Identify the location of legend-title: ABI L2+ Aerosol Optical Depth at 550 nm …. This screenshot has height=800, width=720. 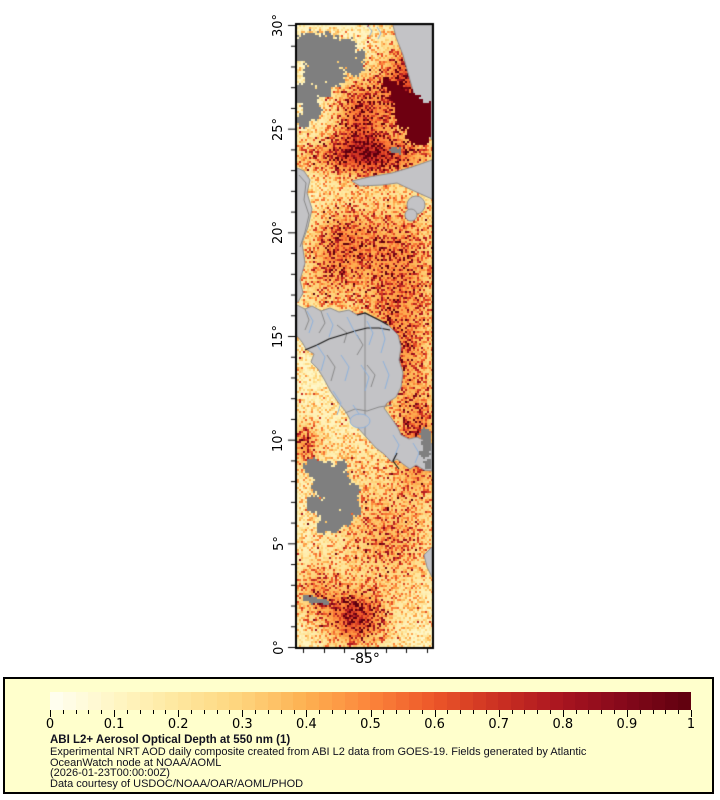
(170, 740).